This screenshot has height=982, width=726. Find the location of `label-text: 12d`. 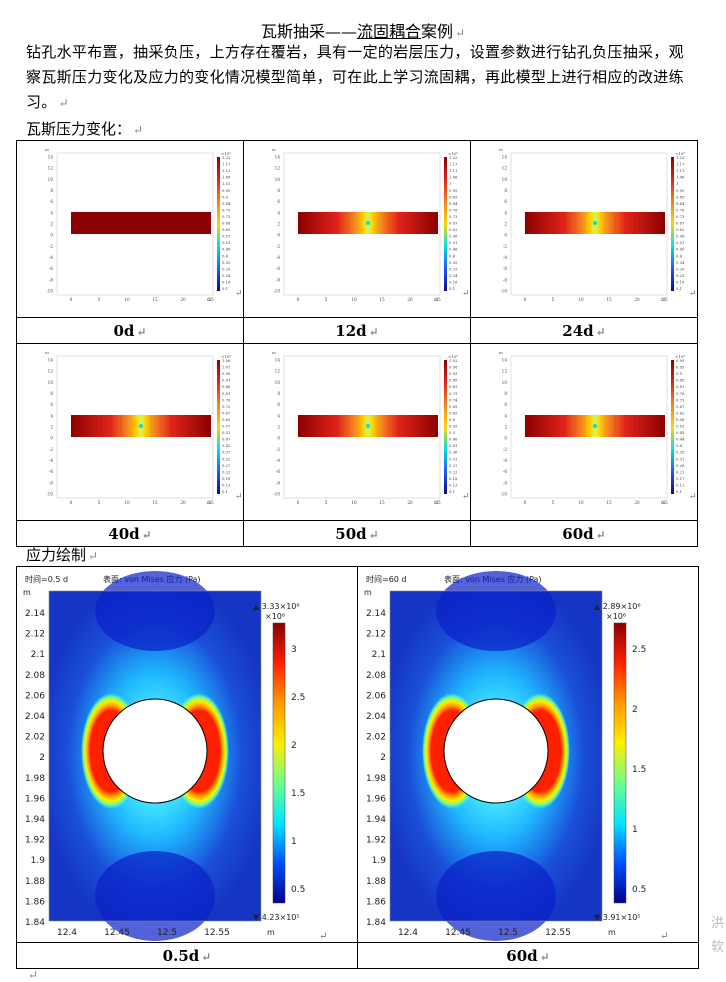

label-text: 12d is located at coordinates (351, 330).